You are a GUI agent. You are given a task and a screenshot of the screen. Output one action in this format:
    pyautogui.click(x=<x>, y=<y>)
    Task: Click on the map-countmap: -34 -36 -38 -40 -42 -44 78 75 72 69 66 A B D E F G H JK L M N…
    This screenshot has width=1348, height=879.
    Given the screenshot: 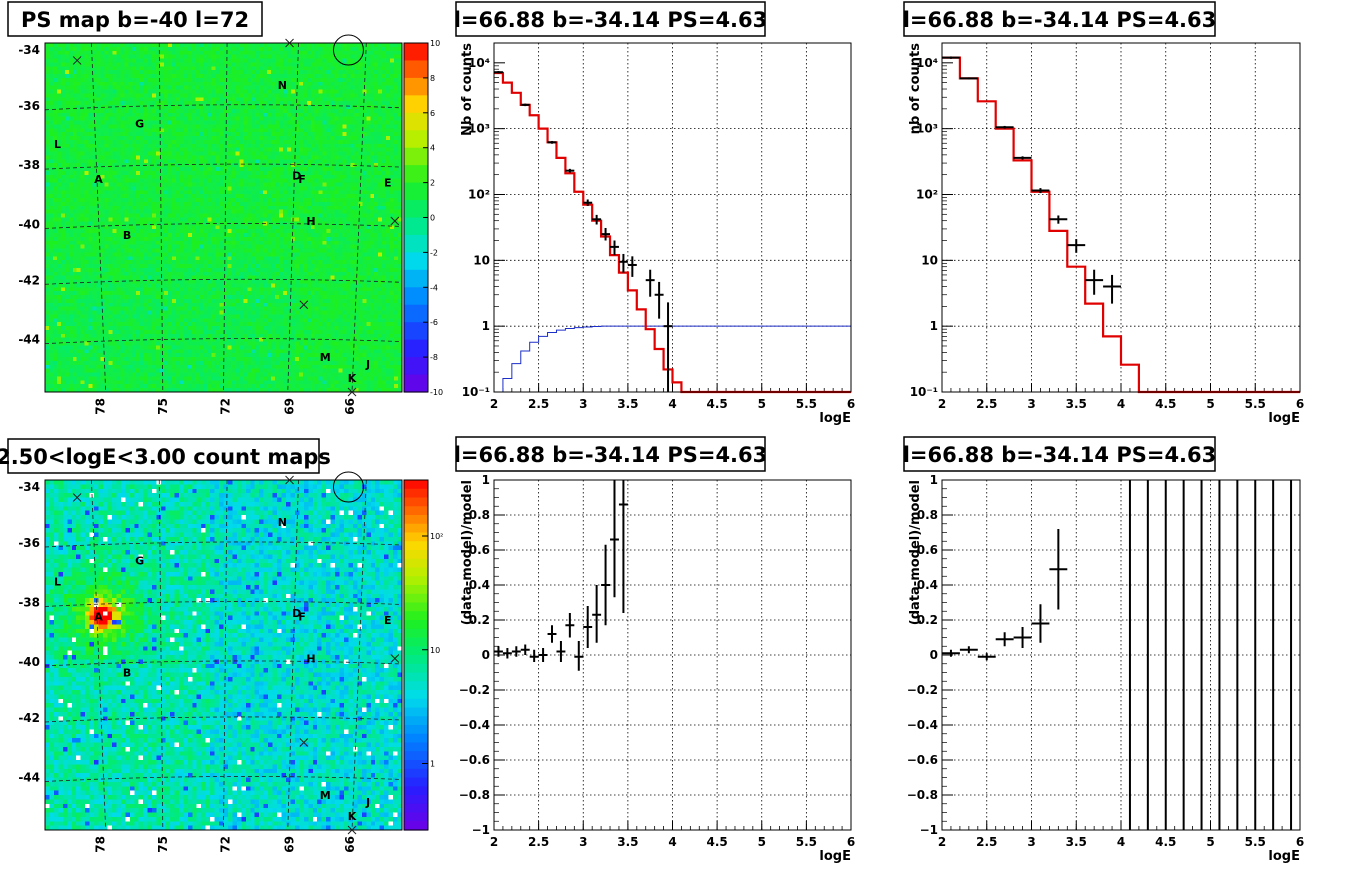 What is the action you would take?
    pyautogui.click(x=230, y=662)
    